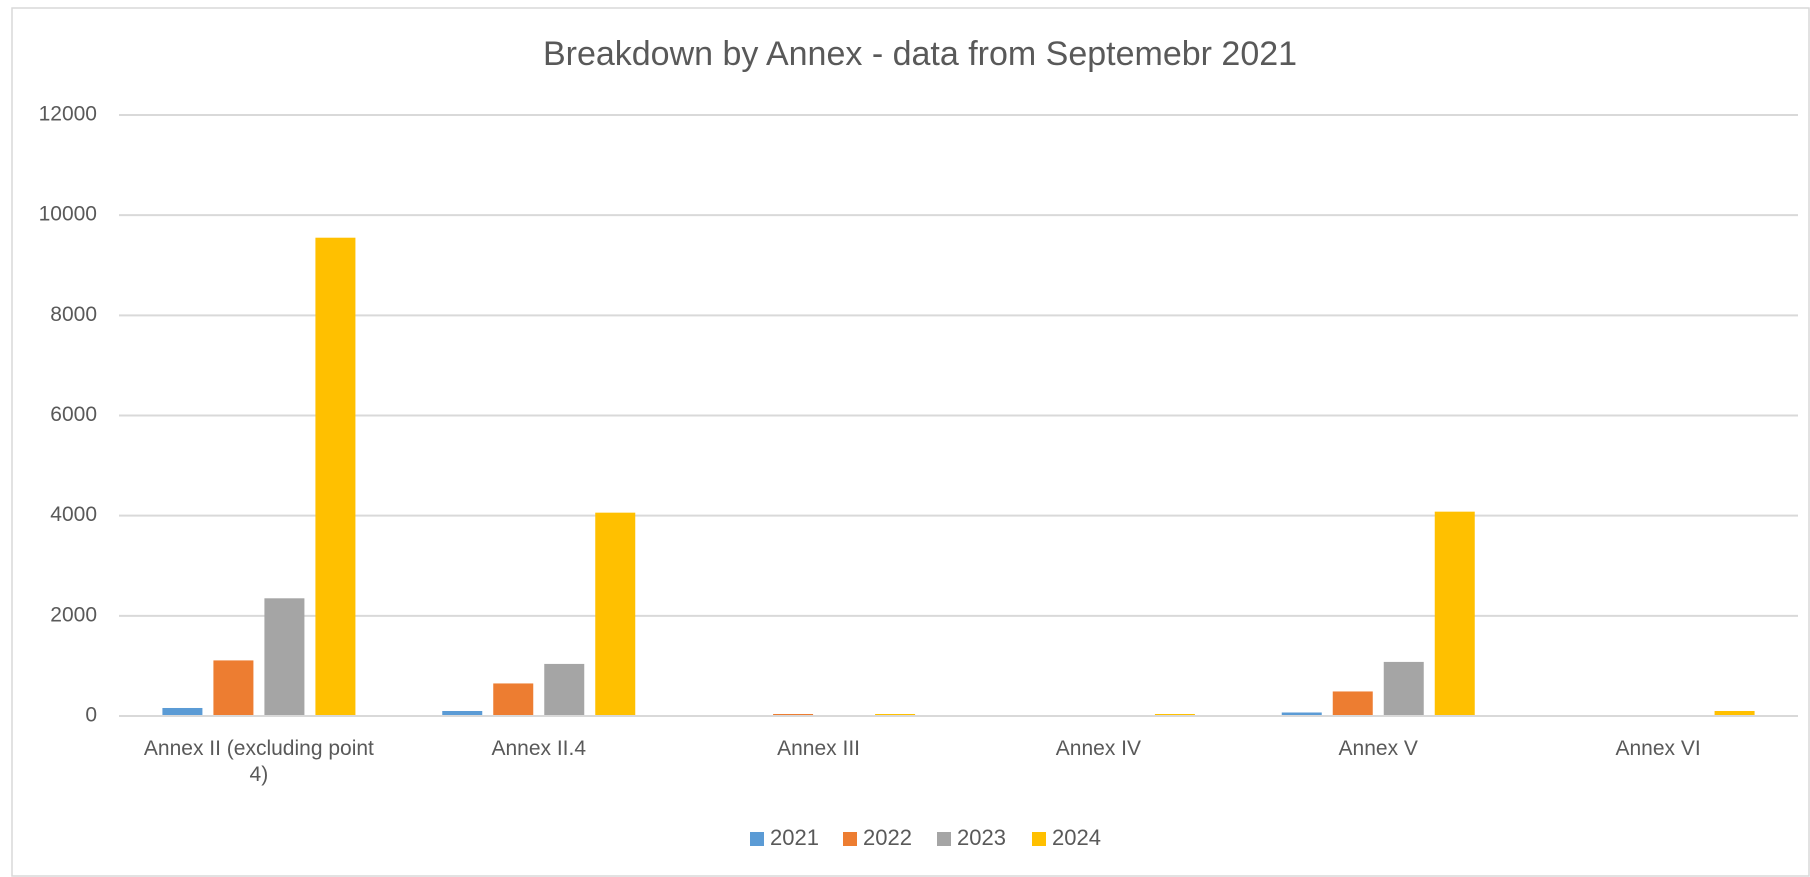 This screenshot has height=877, width=1810. Describe the element at coordinates (73, 514) in the screenshot. I see `y-tick-label: 4000` at that location.